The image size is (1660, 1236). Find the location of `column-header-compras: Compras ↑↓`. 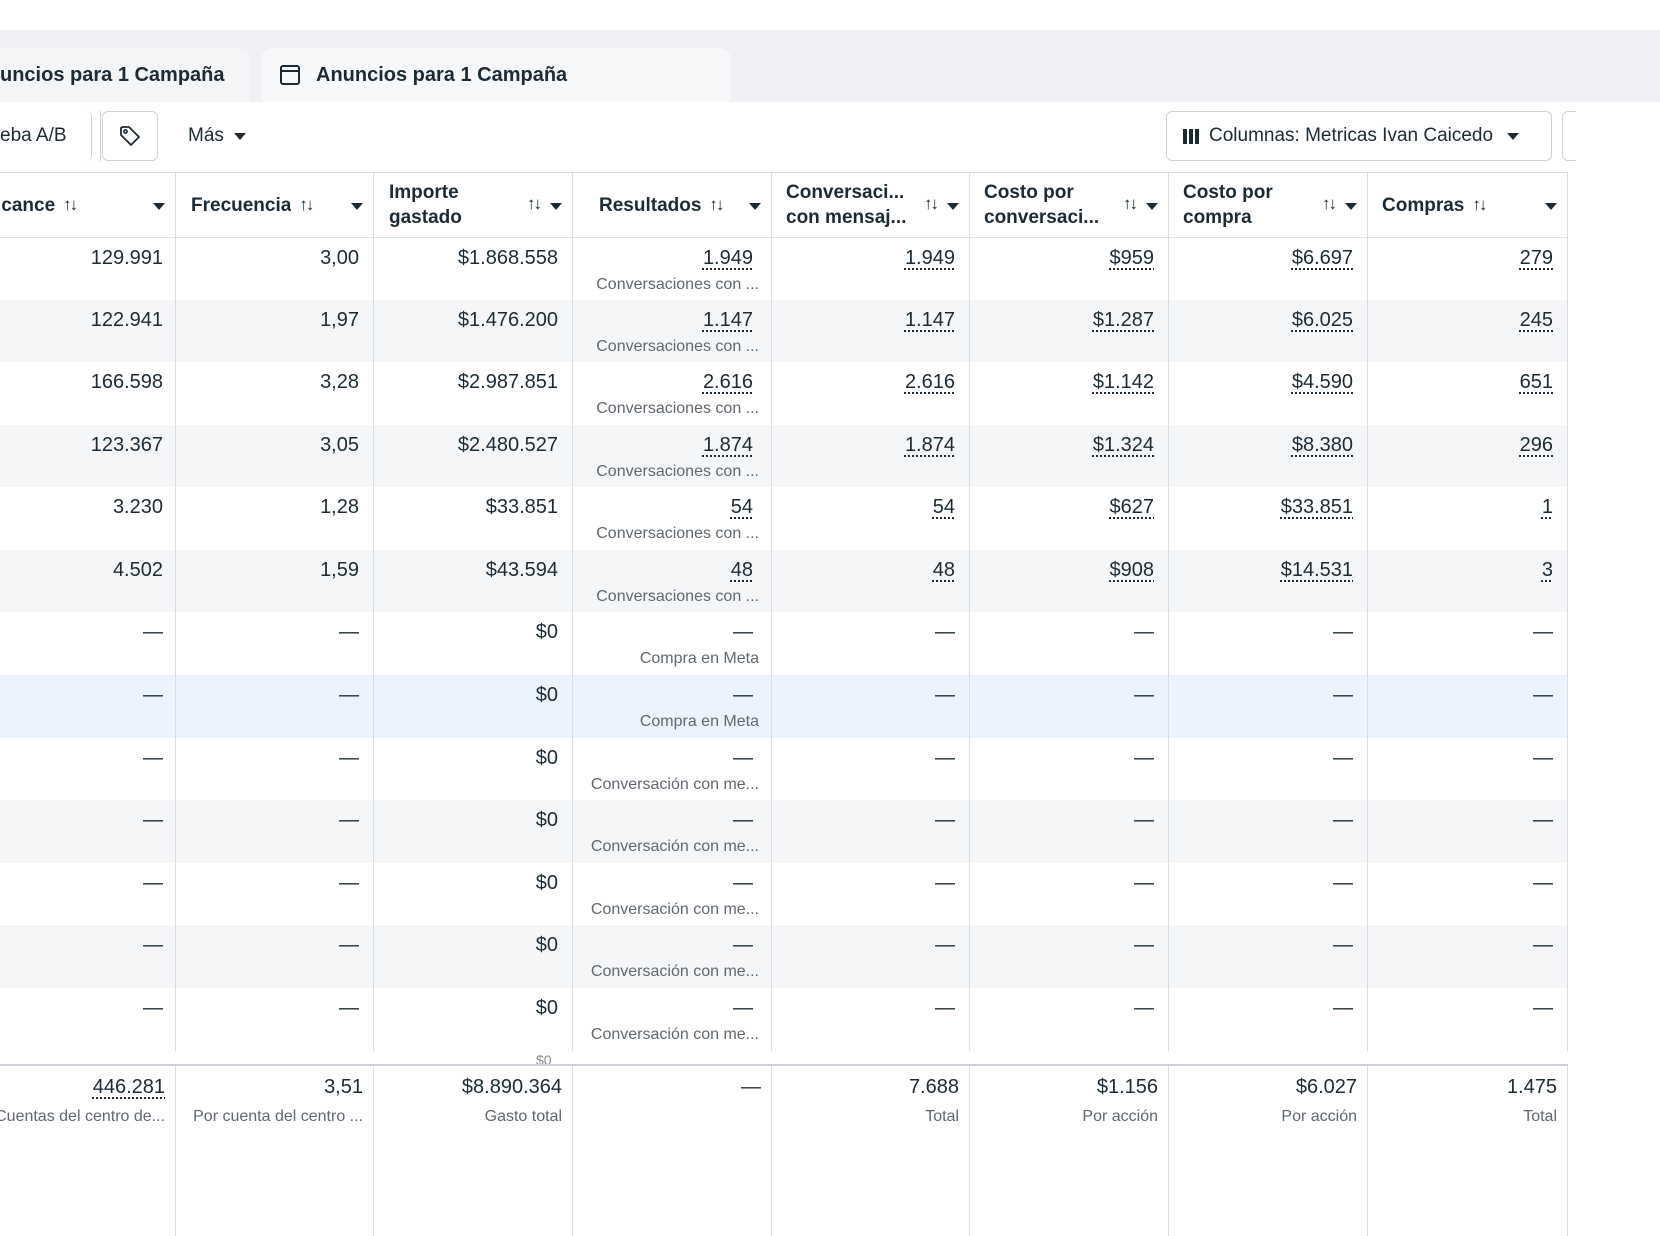

column-header-compras: Compras ↑↓ is located at coordinates (1468, 205).